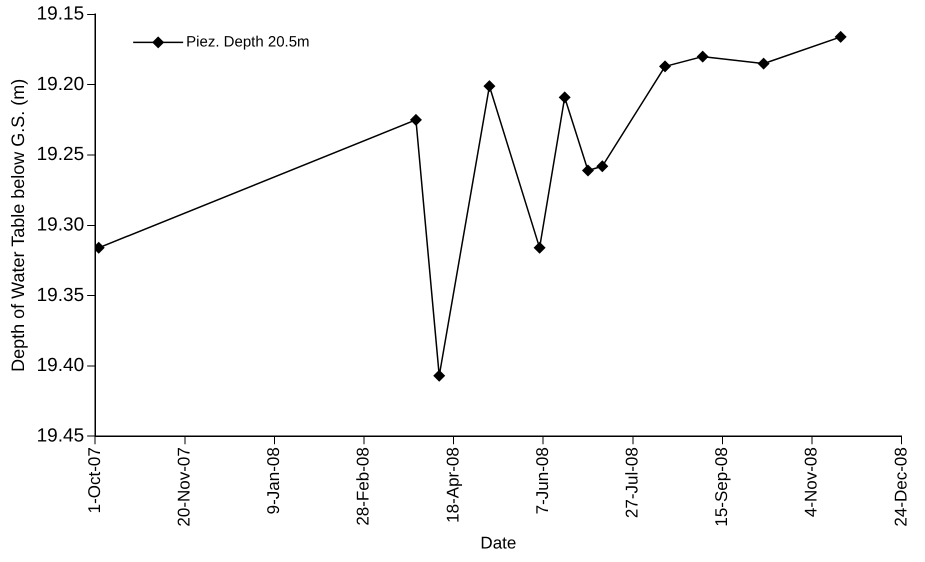  What do you see at coordinates (632, 482) in the screenshot?
I see `x-tick-label: 27-Jul-08` at bounding box center [632, 482].